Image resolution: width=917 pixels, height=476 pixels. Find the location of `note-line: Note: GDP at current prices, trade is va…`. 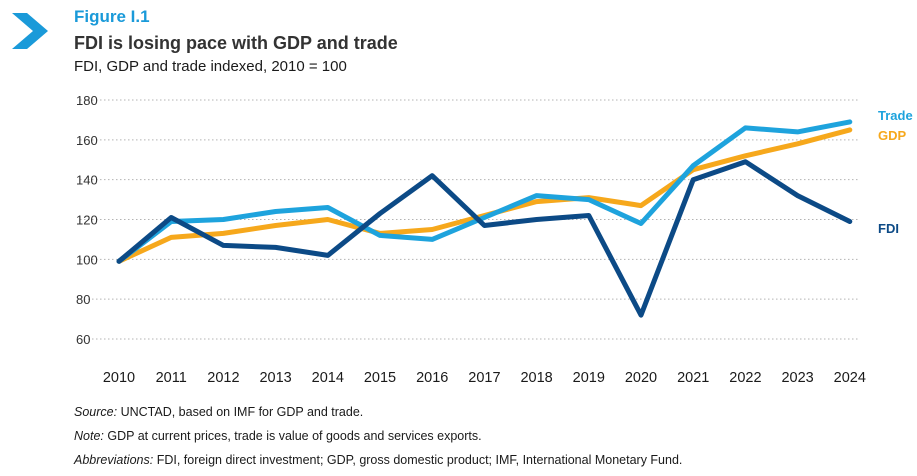

note-line: Note: GDP at current prices, trade is va… is located at coordinates (489, 440).